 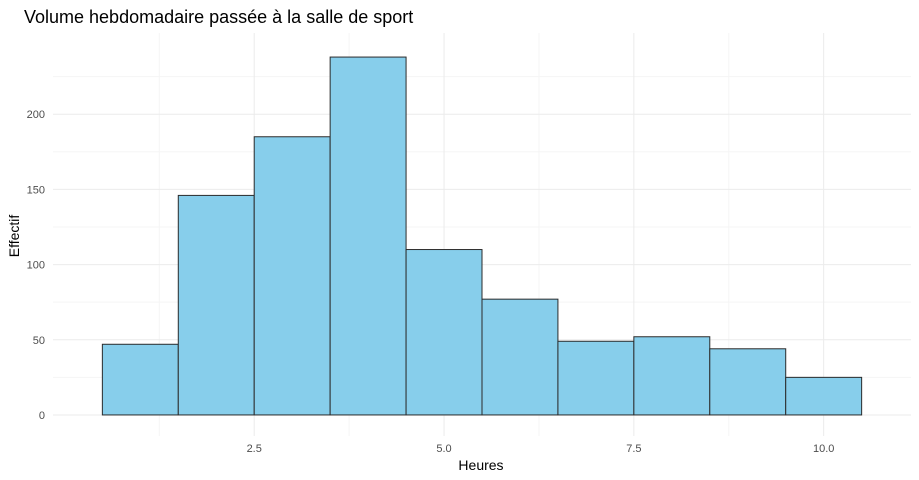 I want to click on y-tick-label: 0, so click(x=42, y=416).